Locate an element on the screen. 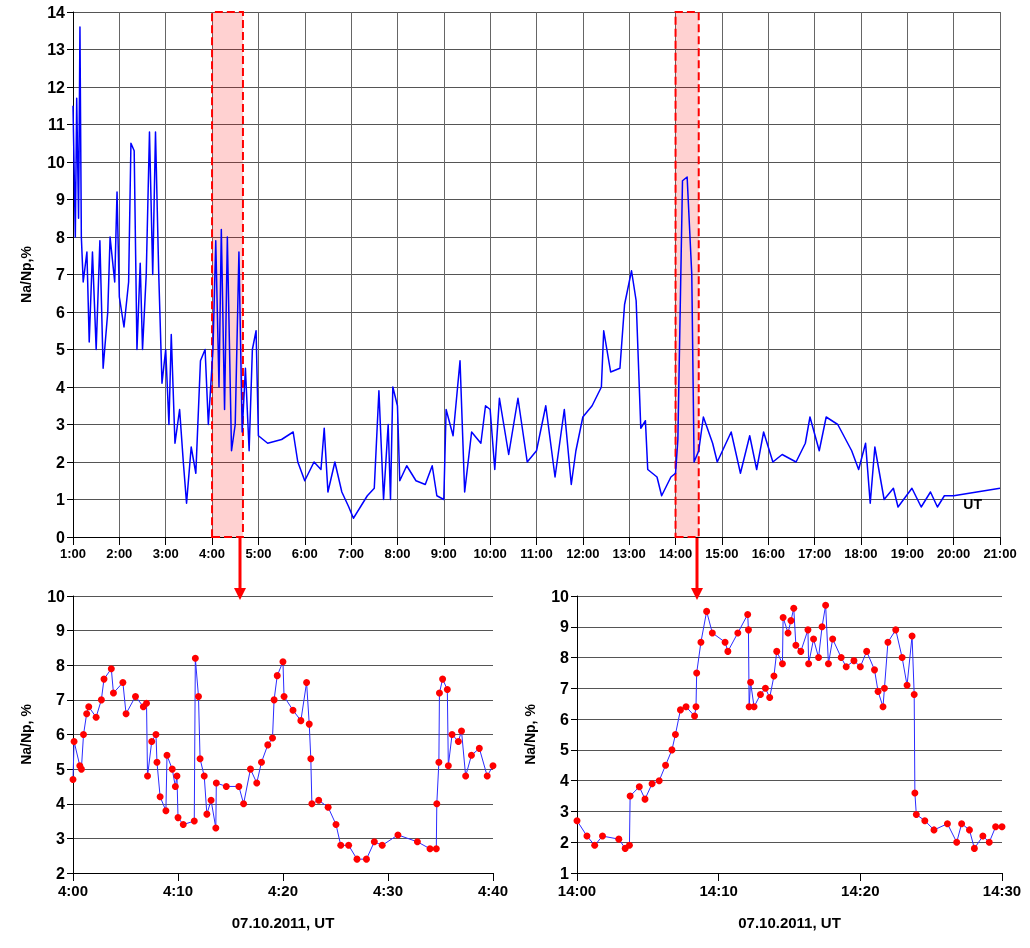 This screenshot has width=1030, height=948. x-tick-label: 14:30 is located at coordinates (1002, 890).